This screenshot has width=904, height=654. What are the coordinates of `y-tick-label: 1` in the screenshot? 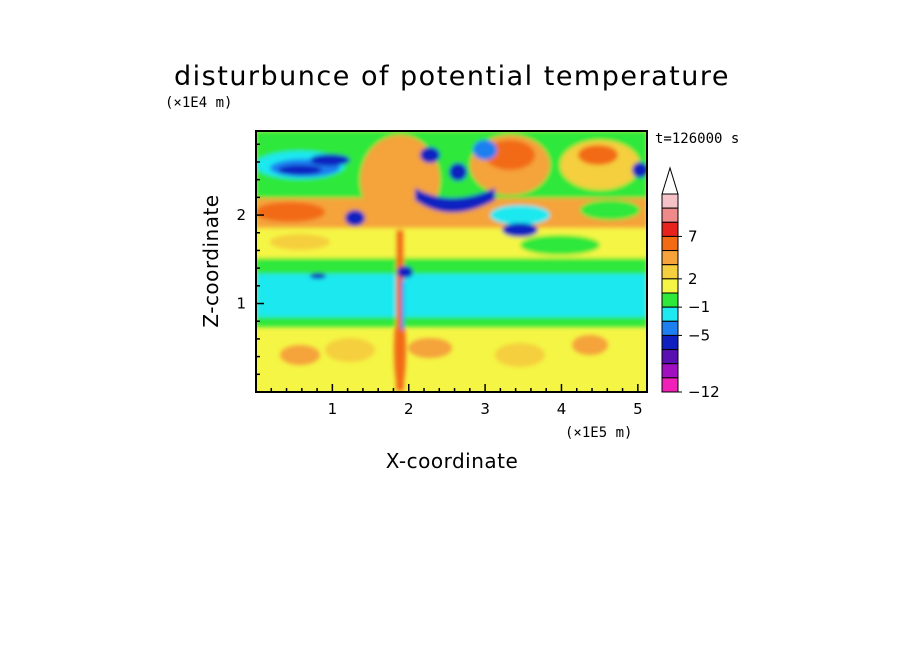 It's located at (241, 304).